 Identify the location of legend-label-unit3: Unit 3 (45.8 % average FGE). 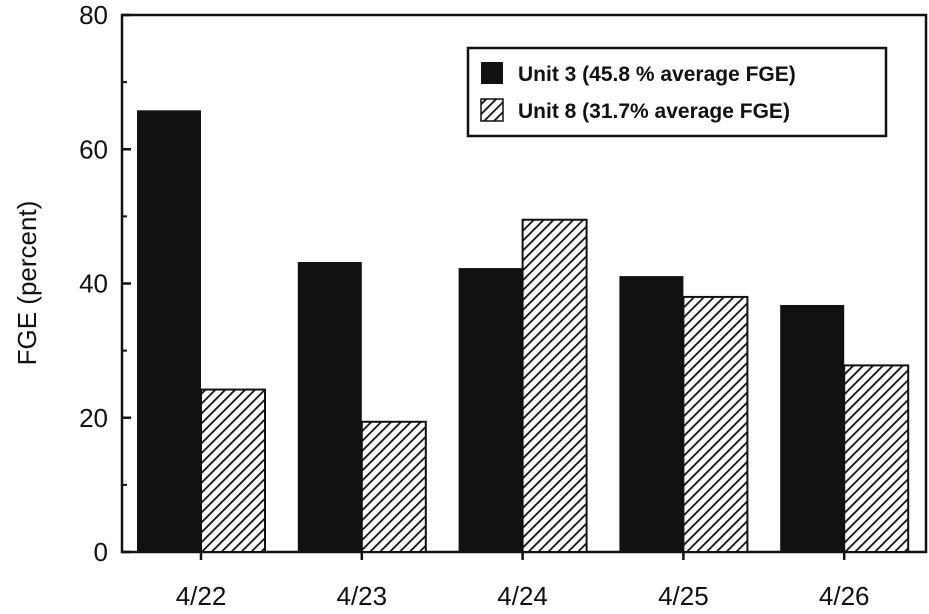
(657, 74).